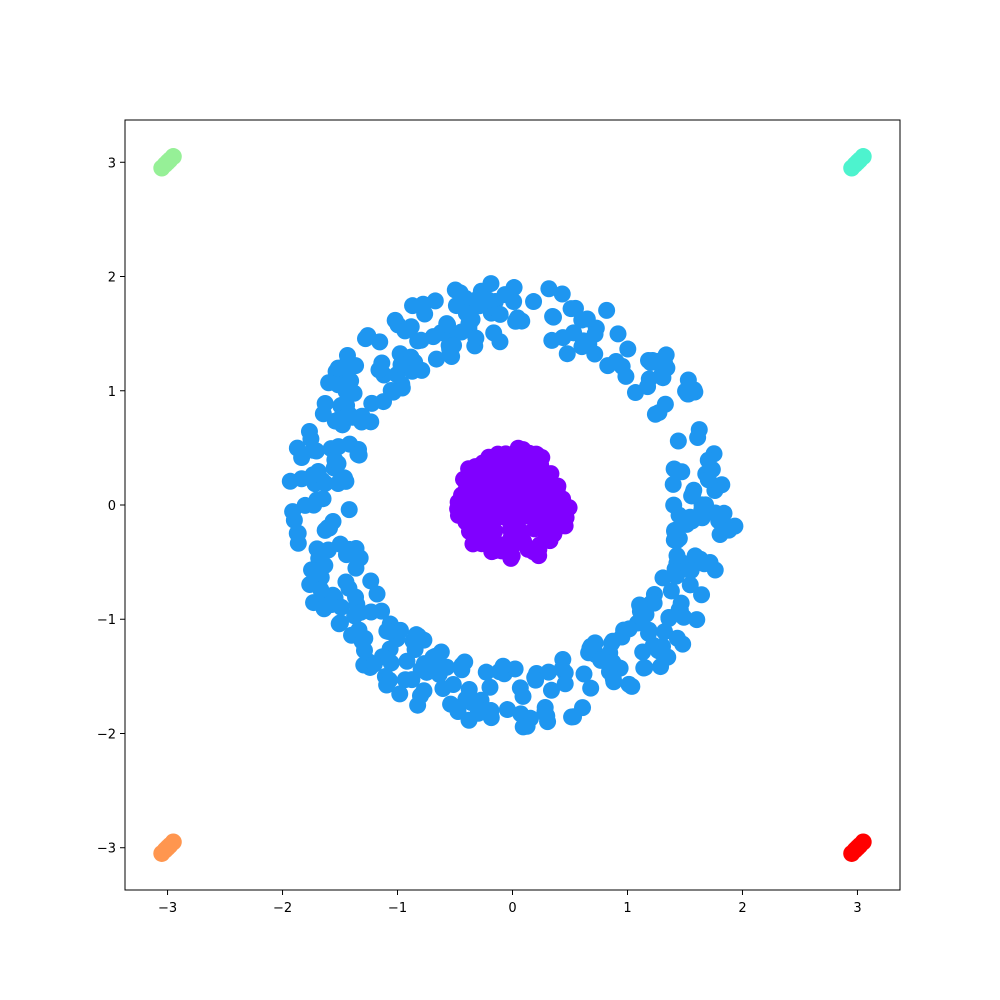 The height and width of the screenshot is (1000, 1000). What do you see at coordinates (106, 849) in the screenshot?
I see `y-tick-label: −3` at bounding box center [106, 849].